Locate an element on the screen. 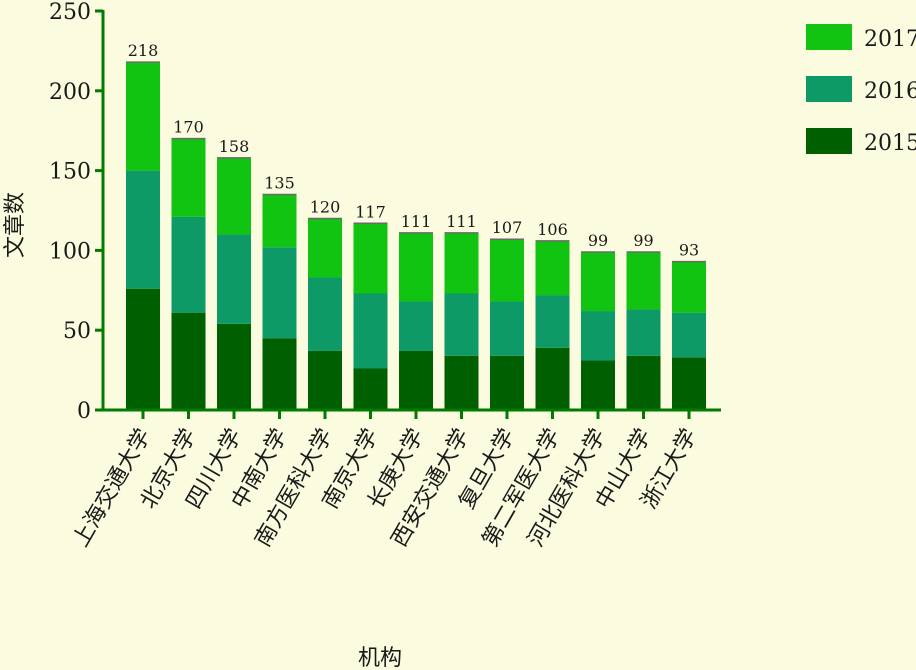 The height and width of the screenshot is (670, 916). legend-label-2015: 2015 is located at coordinates (890, 143).